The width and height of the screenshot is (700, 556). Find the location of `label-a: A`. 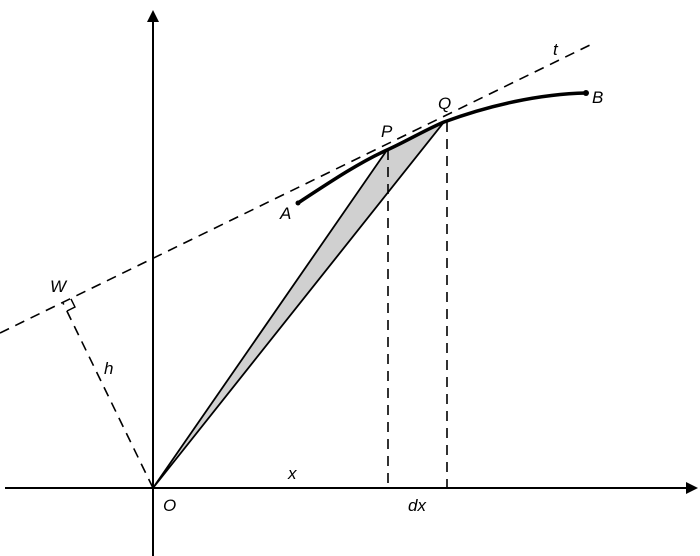

label-a: A is located at coordinates (285, 213).